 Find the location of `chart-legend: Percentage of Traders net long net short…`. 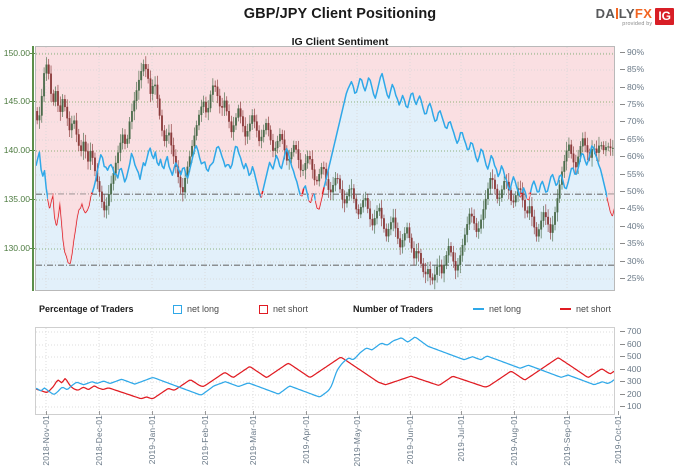

chart-legend: Percentage of Traders net long net short… is located at coordinates (325, 309).